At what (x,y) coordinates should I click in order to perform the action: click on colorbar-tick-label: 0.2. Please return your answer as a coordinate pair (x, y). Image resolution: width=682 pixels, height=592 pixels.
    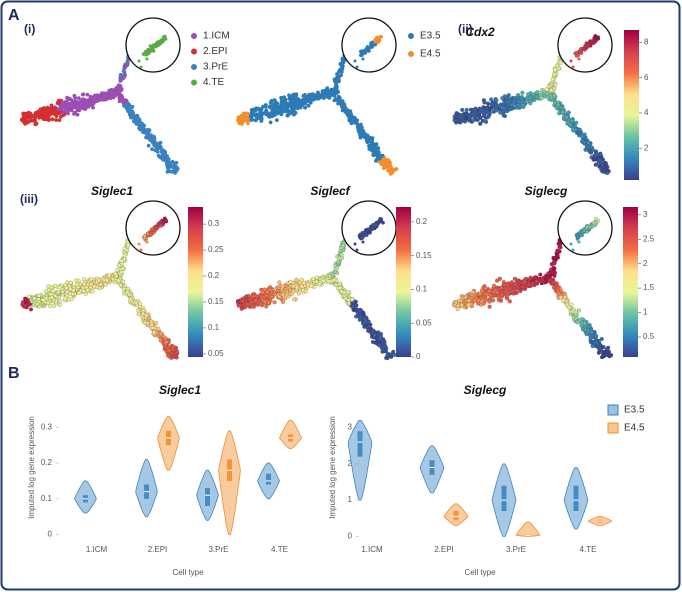
    Looking at the image, I should click on (422, 221).